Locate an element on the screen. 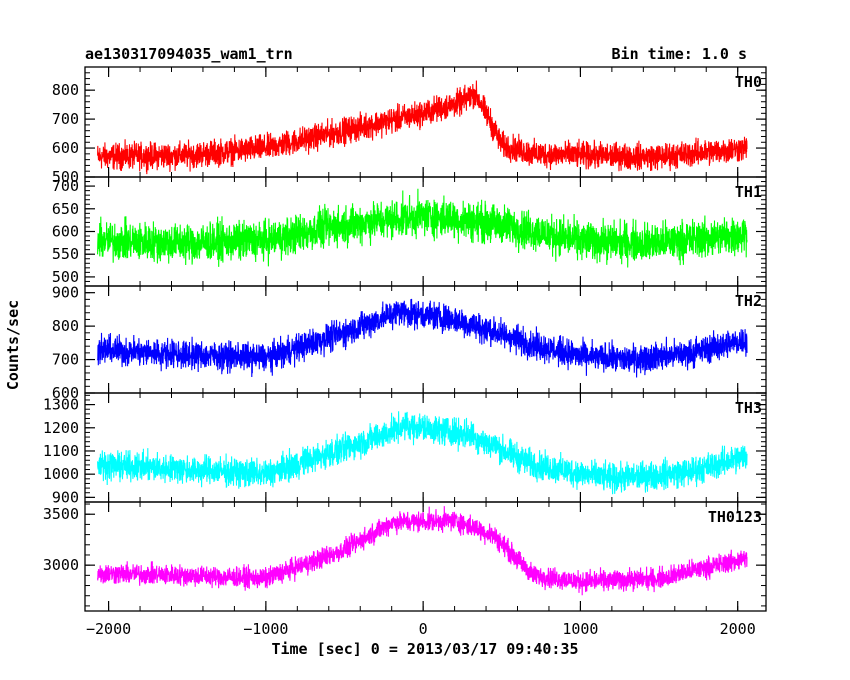 The height and width of the screenshot is (680, 850). panel-label-th0123: TH0123 is located at coordinates (735, 517).